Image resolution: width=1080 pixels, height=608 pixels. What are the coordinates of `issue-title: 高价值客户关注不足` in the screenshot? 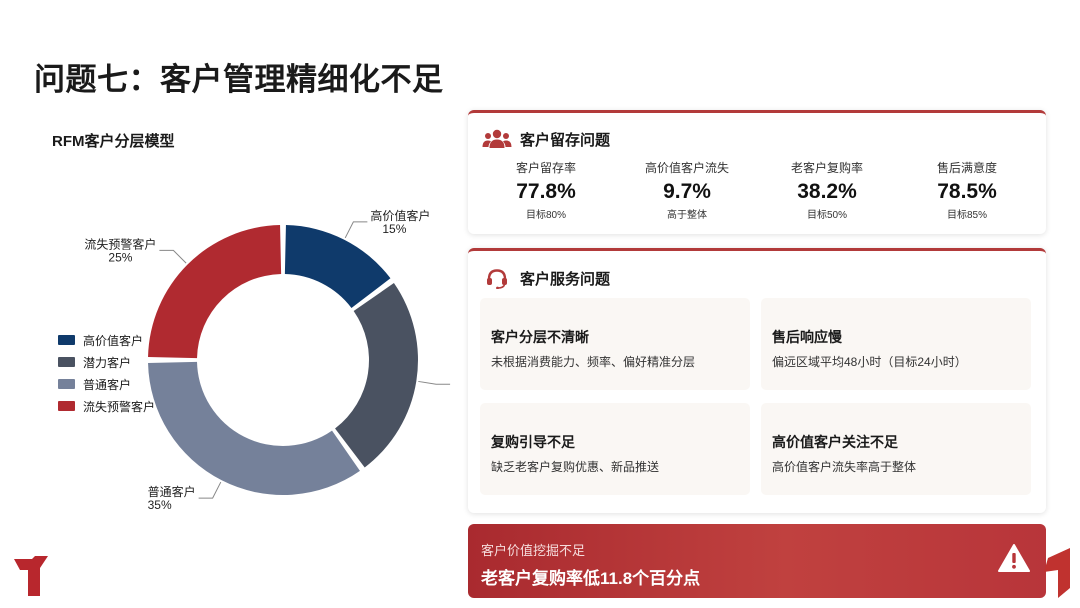 It's located at (835, 442).